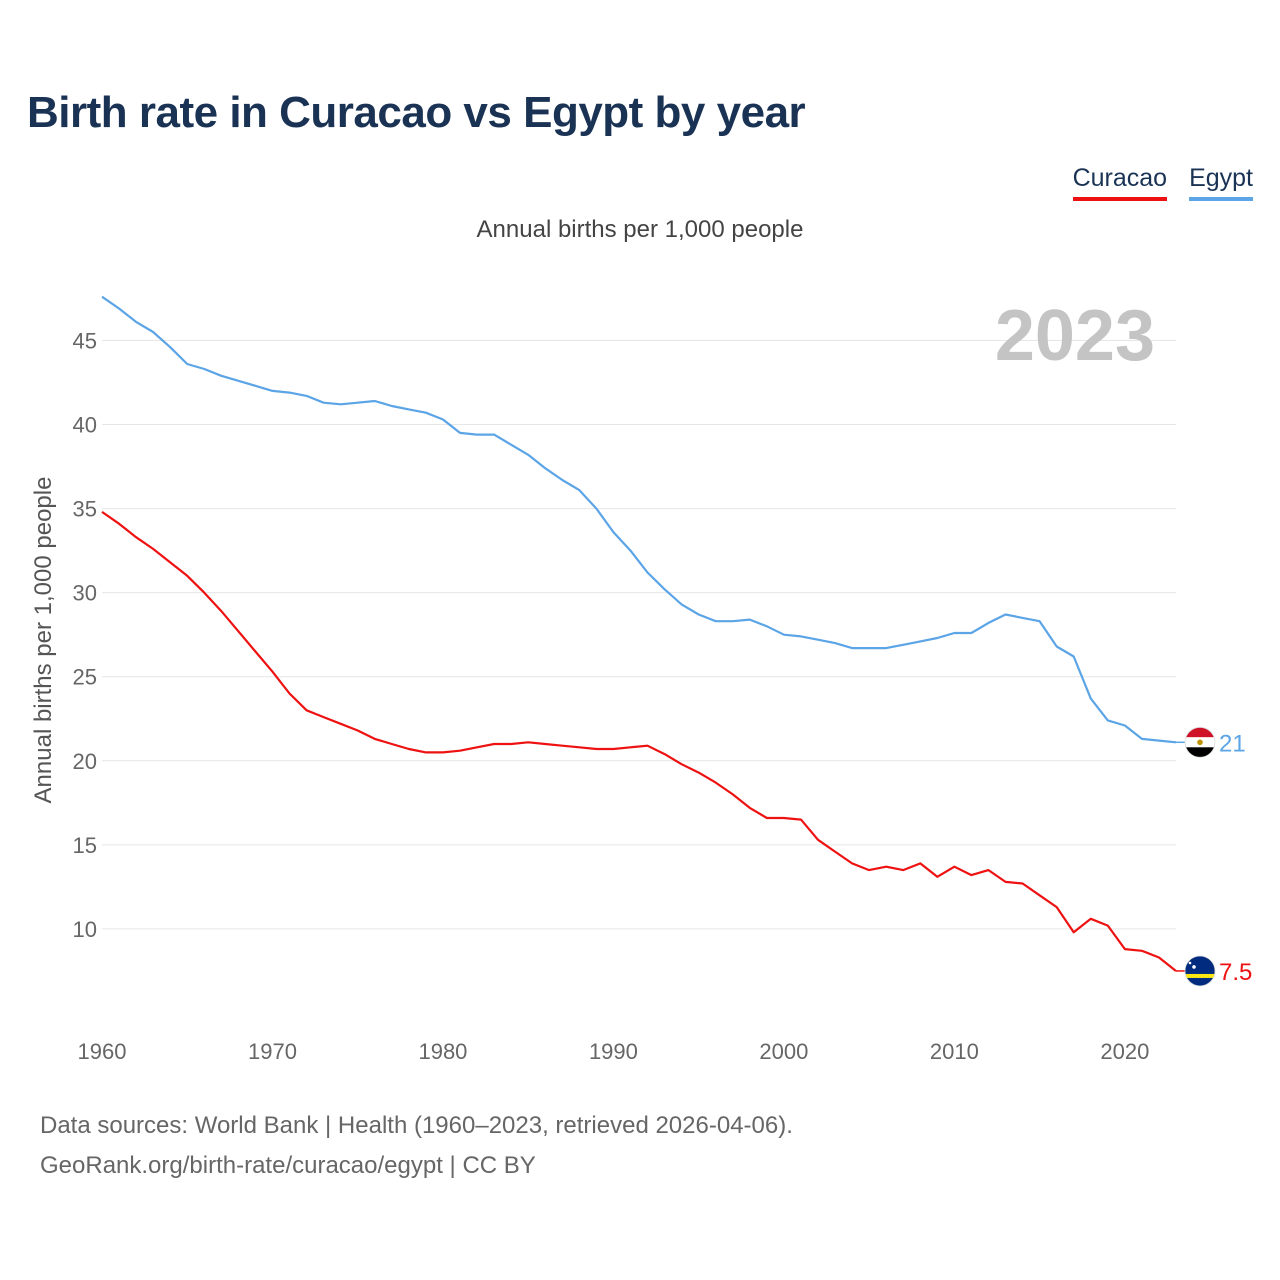 The width and height of the screenshot is (1280, 1280). Describe the element at coordinates (1232, 743) in the screenshot. I see `end-label-egypt: 21` at that location.